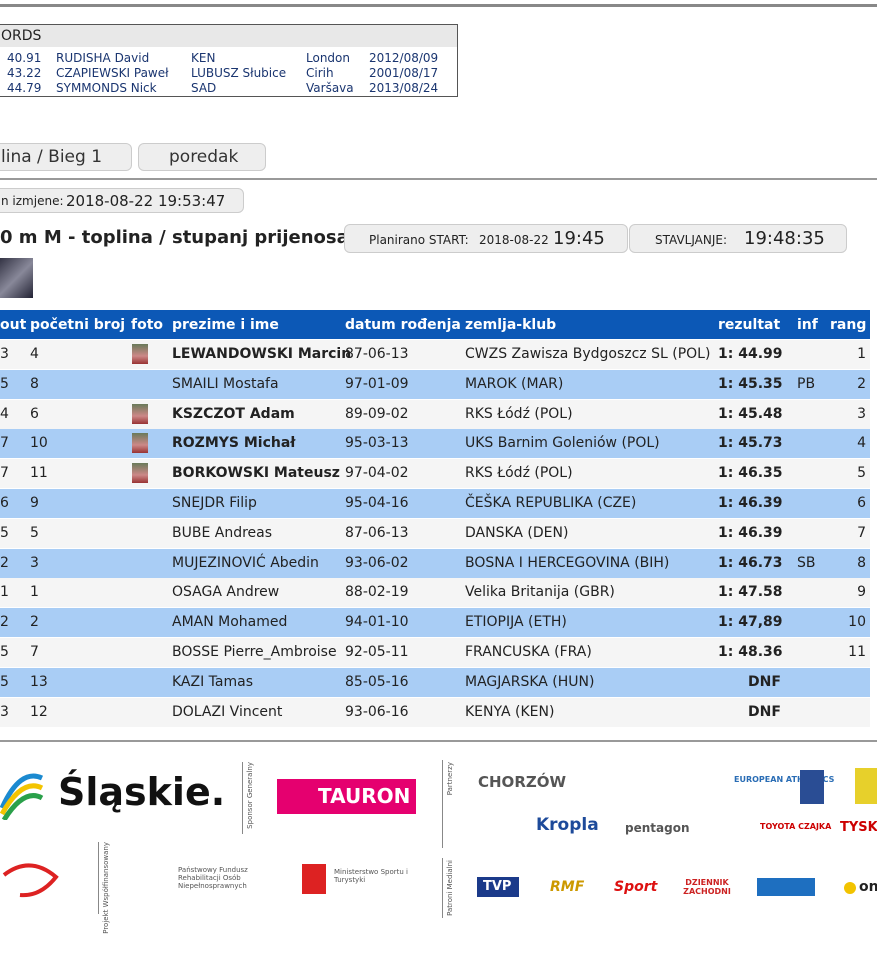  What do you see at coordinates (403, 325) in the screenshot?
I see `column-header: datum rođenja` at bounding box center [403, 325].